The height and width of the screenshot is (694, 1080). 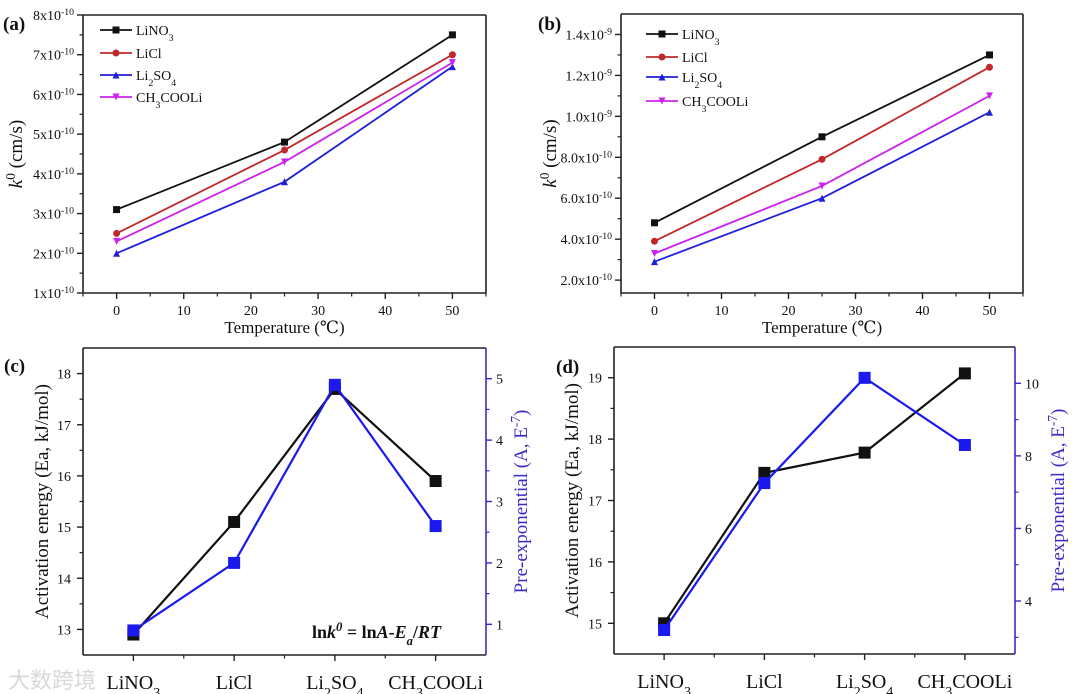 I want to click on y-tick-label: 7x10⁻¹⁰, so click(x=53, y=55).